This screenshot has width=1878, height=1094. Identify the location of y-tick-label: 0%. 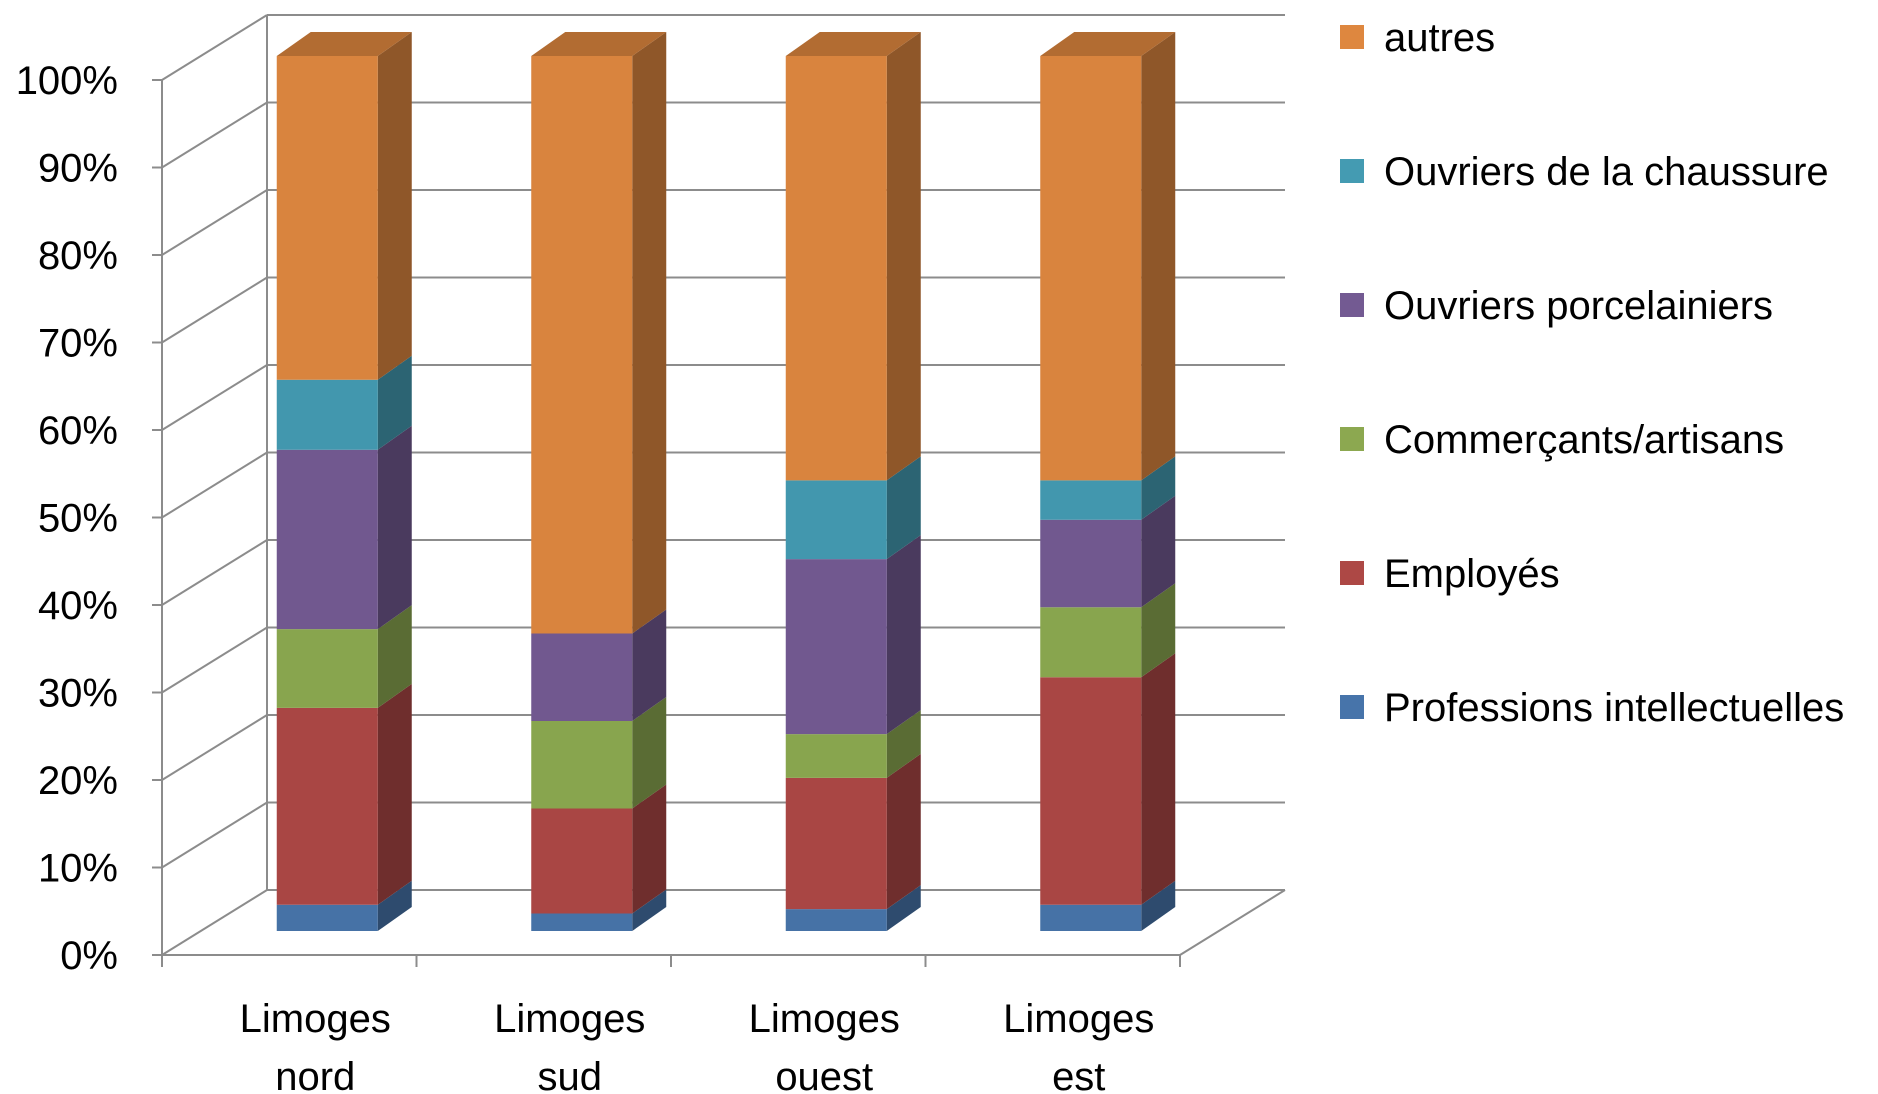
(89, 956).